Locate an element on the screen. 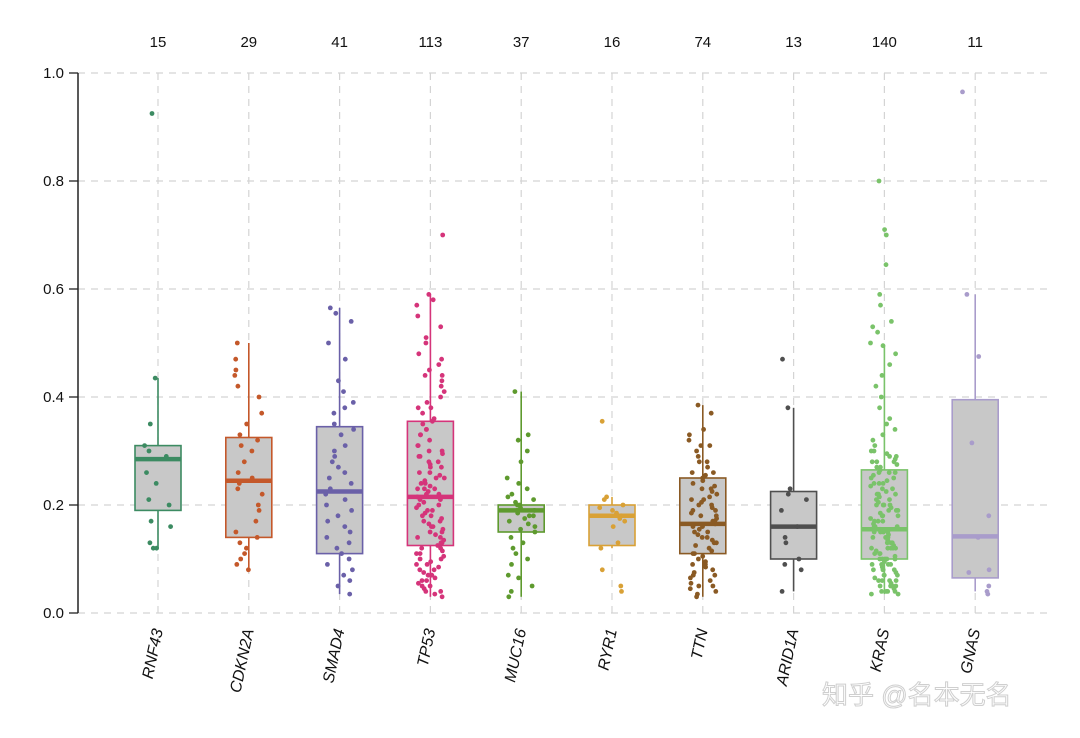 The width and height of the screenshot is (1080, 738). count-label: 140 is located at coordinates (884, 42).